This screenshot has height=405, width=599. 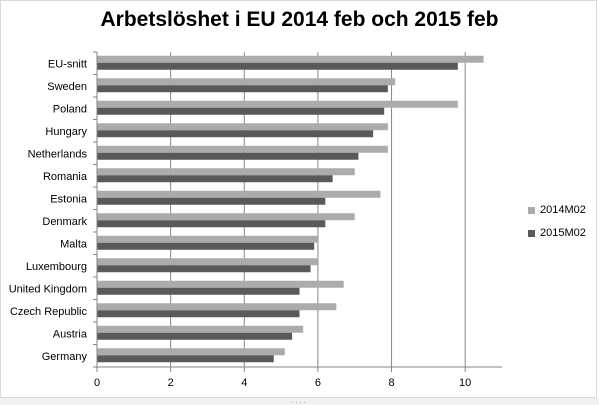 What do you see at coordinates (64, 222) in the screenshot?
I see `y-category-label: Denmark` at bounding box center [64, 222].